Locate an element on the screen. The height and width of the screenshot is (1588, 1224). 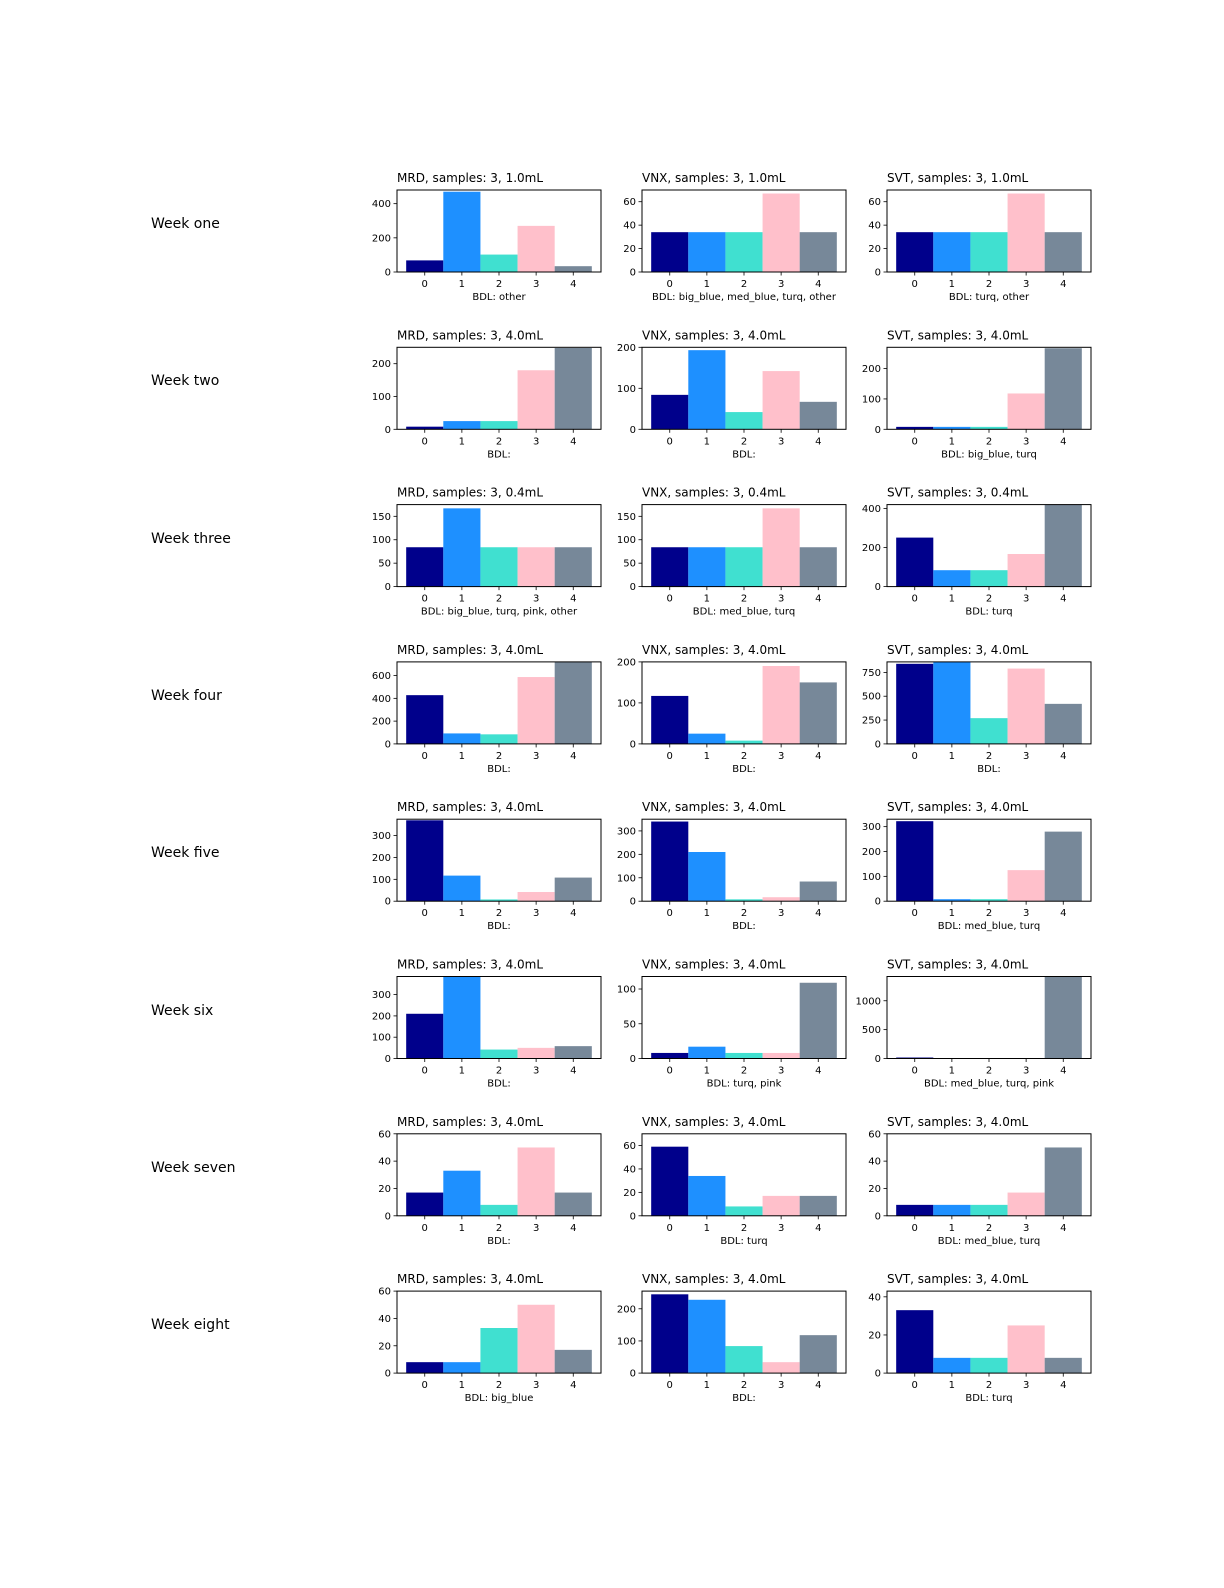
week-label: Week three is located at coordinates (191, 538).